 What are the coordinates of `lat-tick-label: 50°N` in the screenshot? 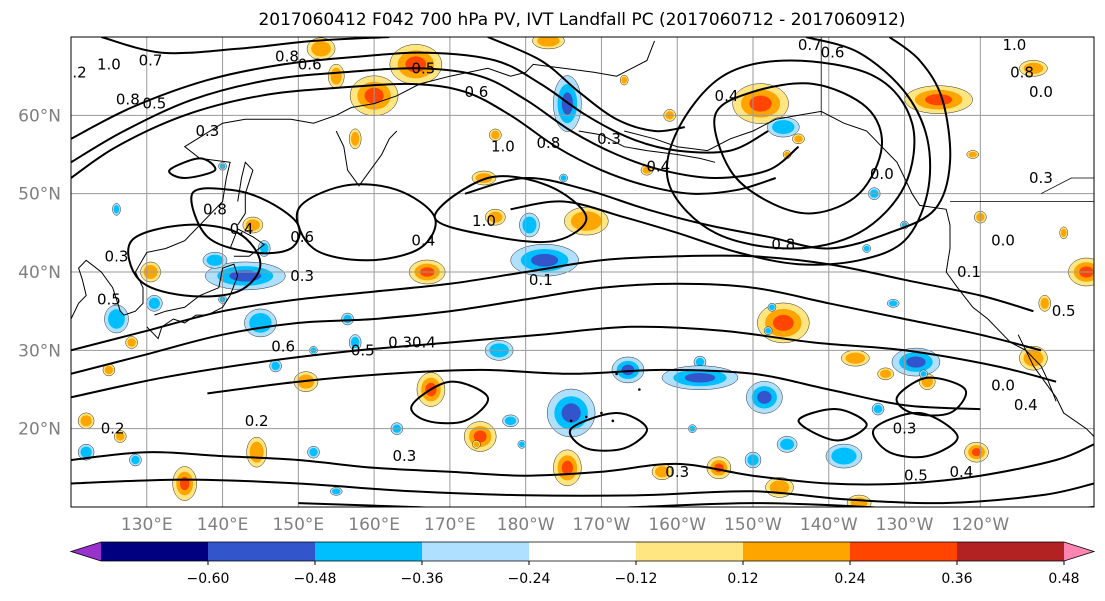 It's located at (39, 195).